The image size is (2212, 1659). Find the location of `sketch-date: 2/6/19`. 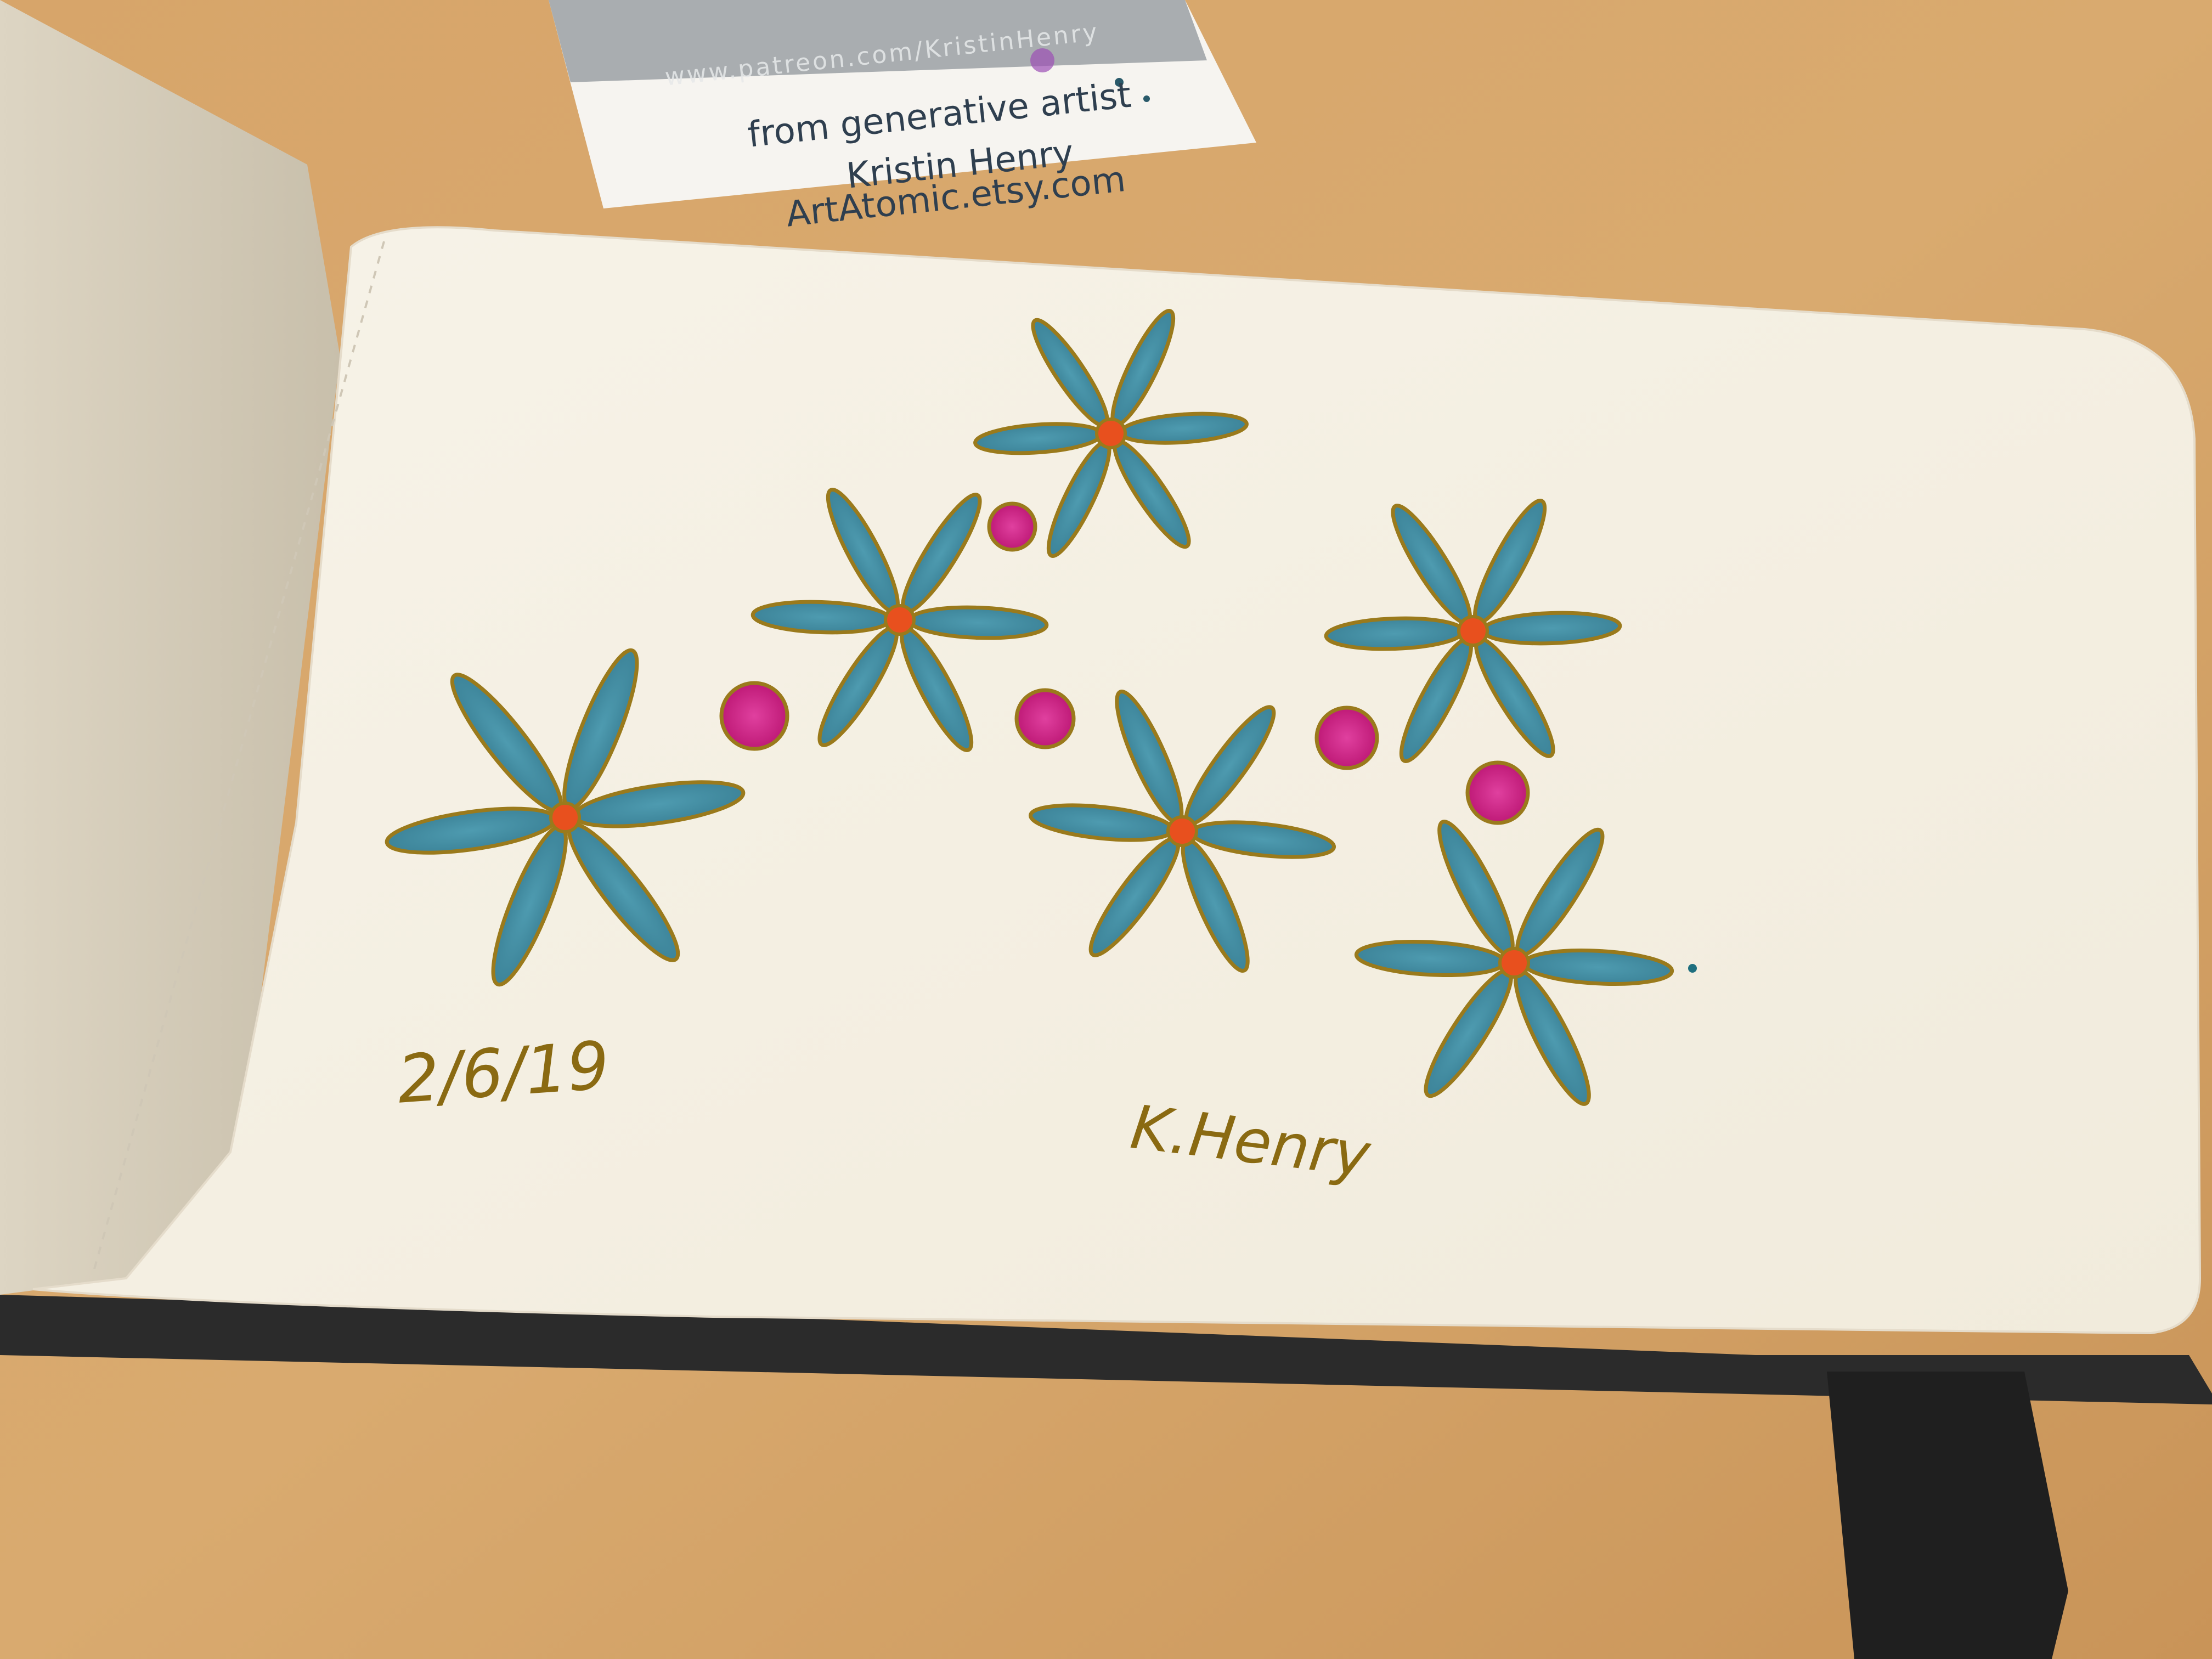

sketch-date: 2/6/19 is located at coordinates (503, 1073).